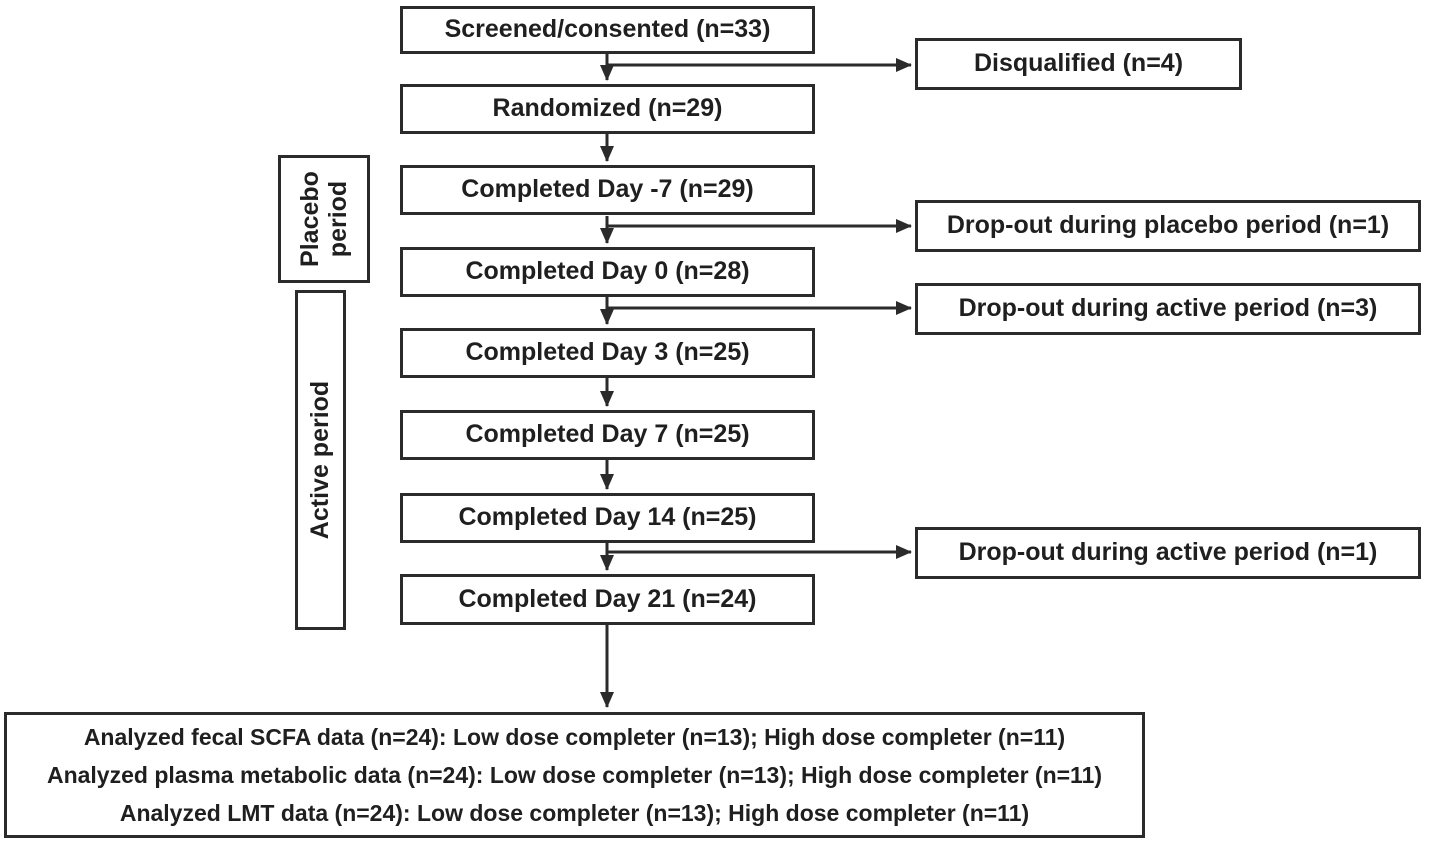  I want to click on side-box-dropout-active-n1-label: Drop-out during active period (n=1), so click(1168, 552).